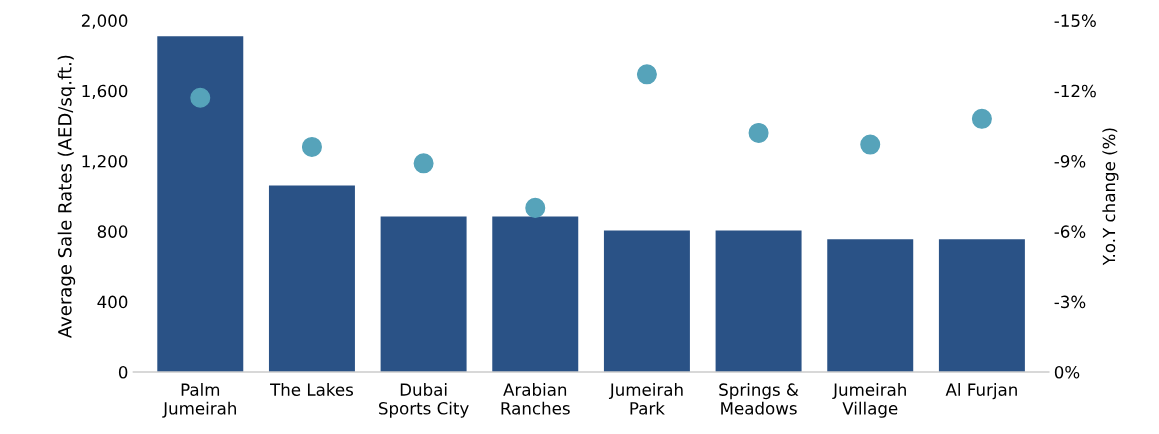 The width and height of the screenshot is (1159, 434). What do you see at coordinates (112, 302) in the screenshot?
I see `y-tick-label: 400` at bounding box center [112, 302].